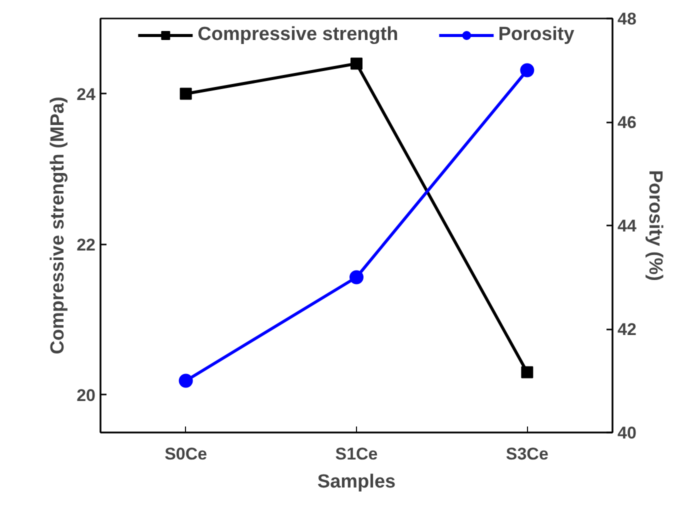 This screenshot has width=674, height=510. I want to click on y2-tick-label: 48, so click(627, 19).